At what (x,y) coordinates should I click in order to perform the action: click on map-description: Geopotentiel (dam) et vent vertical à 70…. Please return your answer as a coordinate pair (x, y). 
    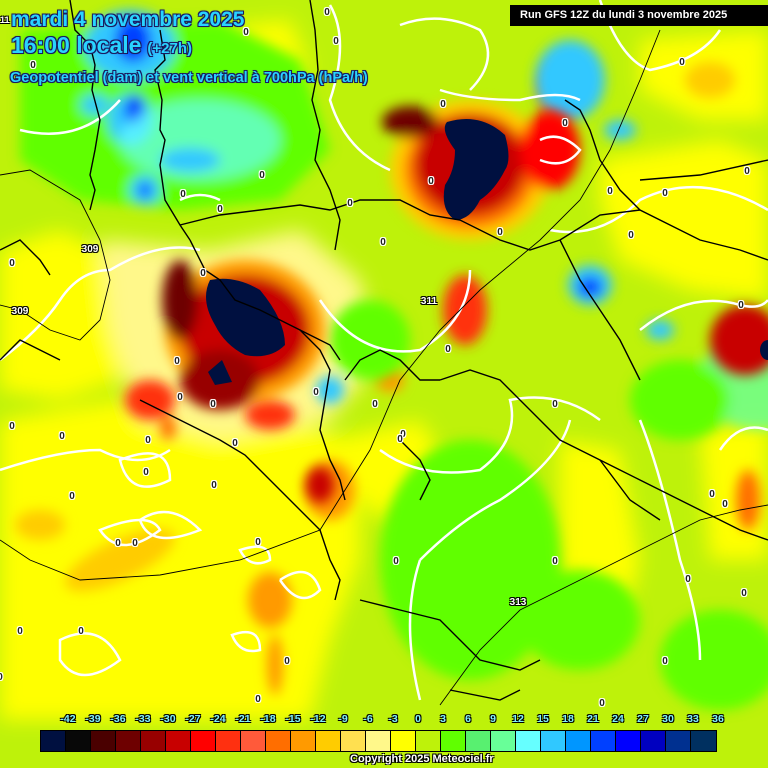
    Looking at the image, I should click on (189, 78).